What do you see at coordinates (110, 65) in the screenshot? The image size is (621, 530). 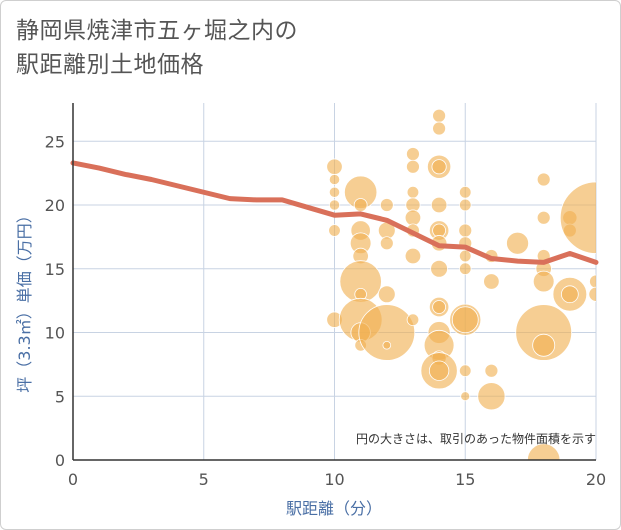 I see `title-line-2: 駅距離別土地価格` at bounding box center [110, 65].